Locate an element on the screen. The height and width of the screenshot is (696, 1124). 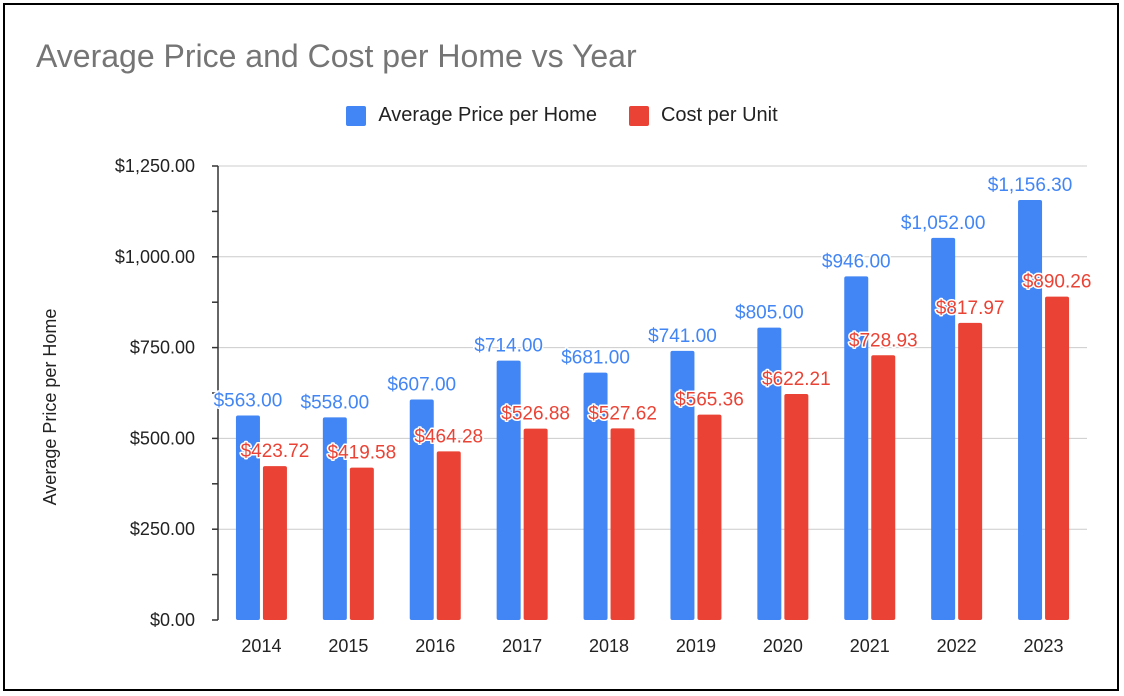
data-label-cost-per-unit: $464.28 is located at coordinates (448, 436).